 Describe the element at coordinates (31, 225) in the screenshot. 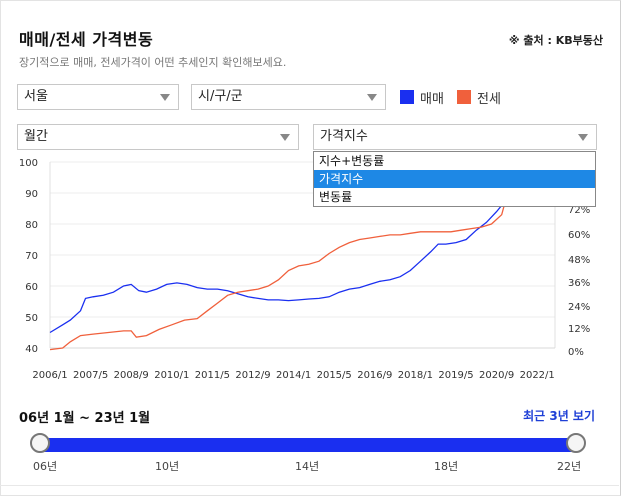

I see `y-tick-label: 80` at that location.